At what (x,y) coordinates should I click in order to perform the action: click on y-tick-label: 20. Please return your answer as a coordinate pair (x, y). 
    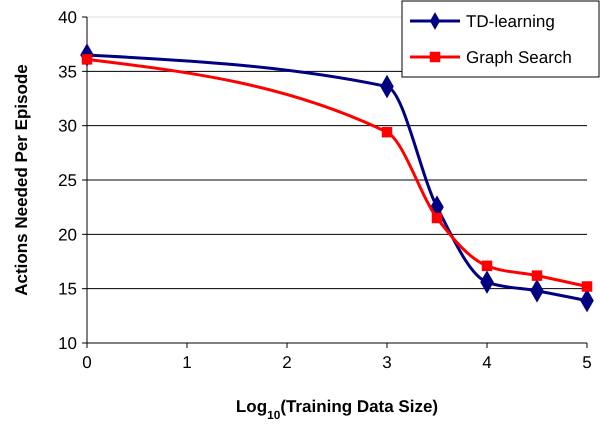
    Looking at the image, I should click on (67, 234).